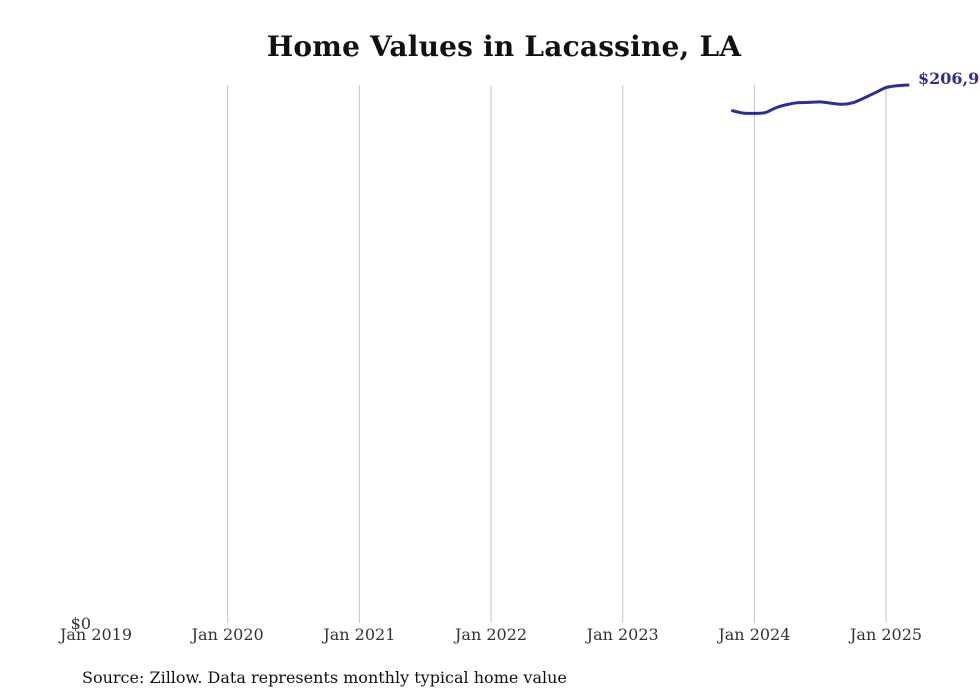 The height and width of the screenshot is (699, 980). What do you see at coordinates (885, 634) in the screenshot?
I see `x-tick-label: Jan 2025` at bounding box center [885, 634].